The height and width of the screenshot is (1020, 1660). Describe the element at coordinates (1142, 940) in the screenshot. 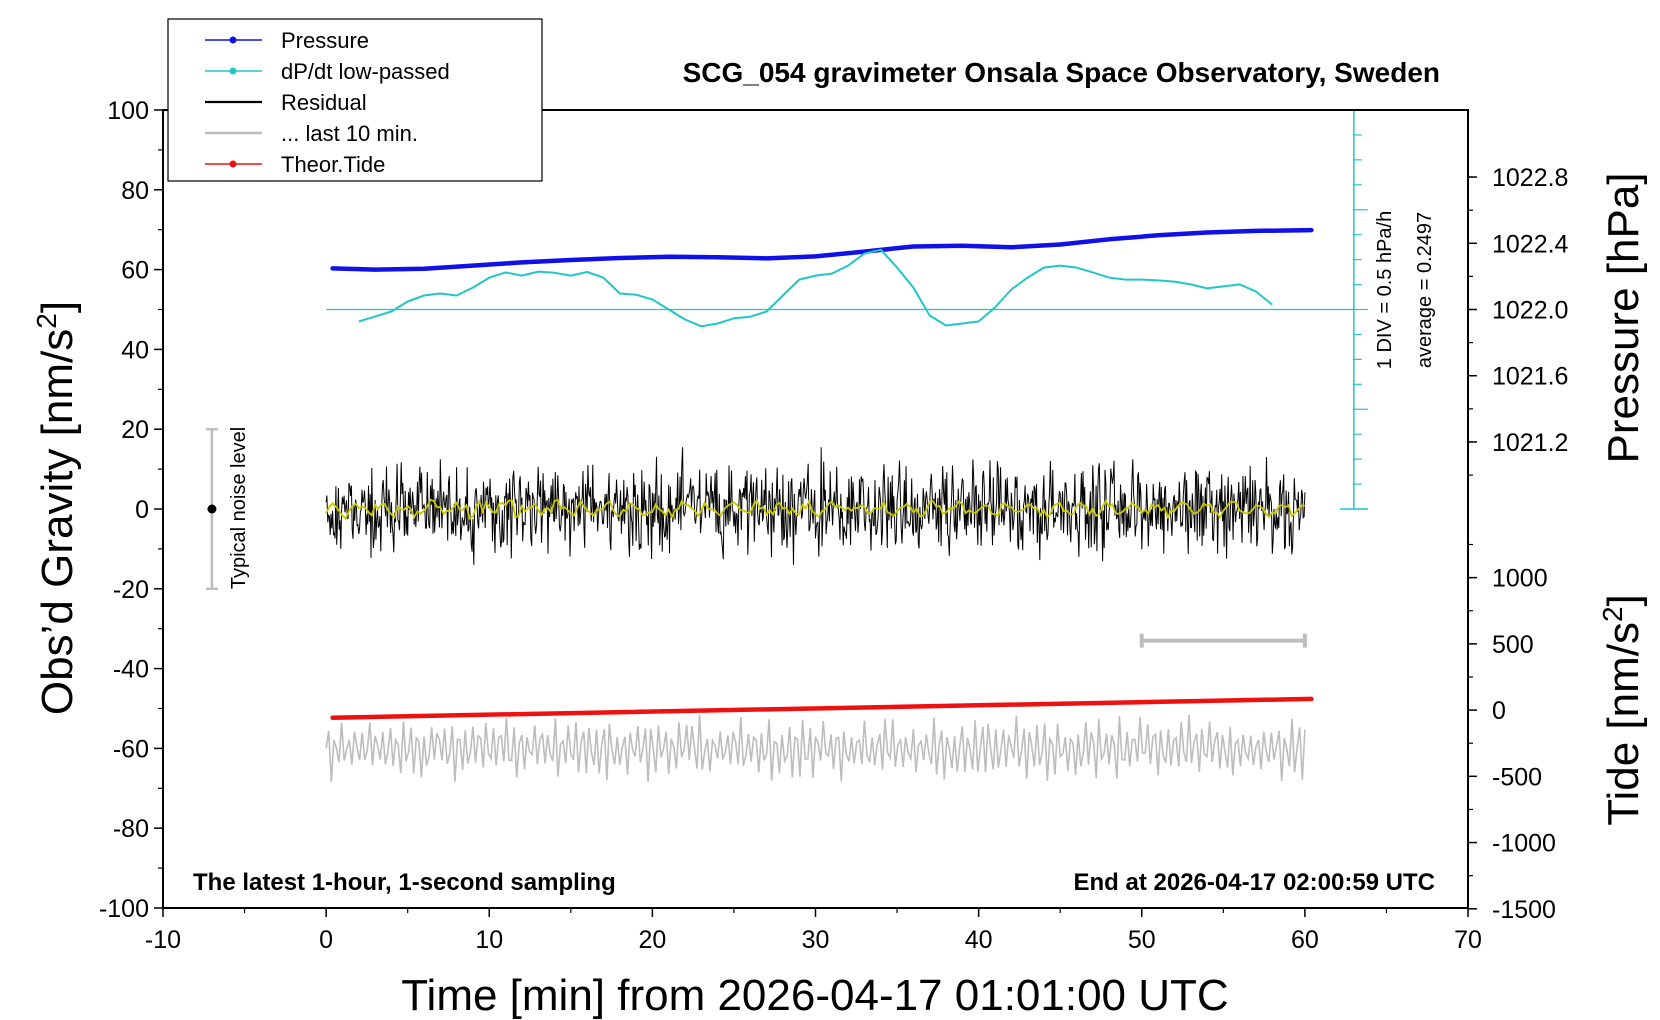

I see `x-tick-label: 50` at that location.